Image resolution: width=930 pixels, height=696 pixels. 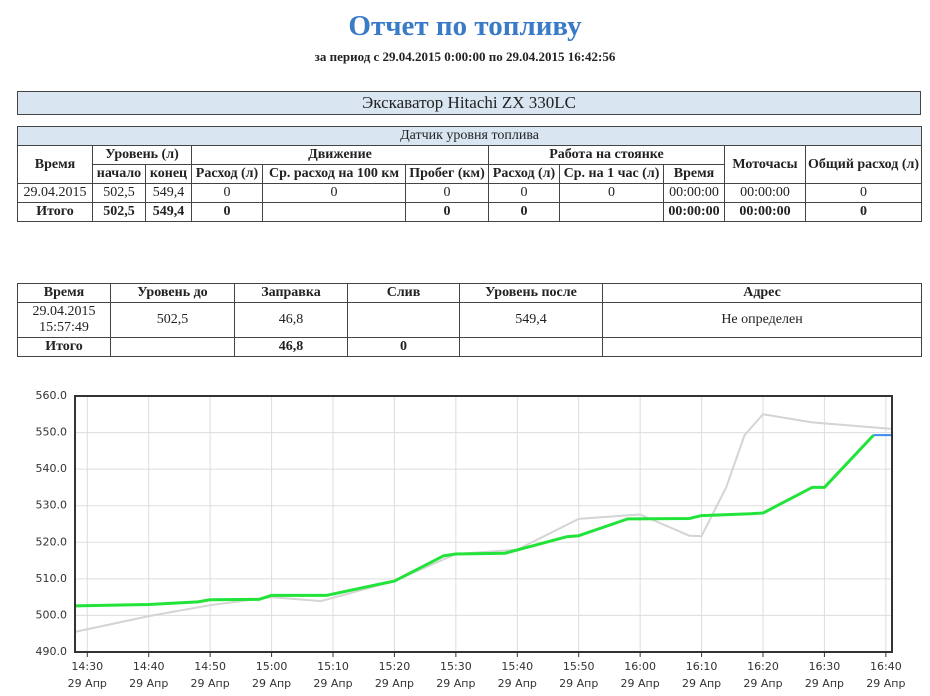 What do you see at coordinates (765, 164) in the screenshot?
I see `header-cell: Моточасы` at bounding box center [765, 164].